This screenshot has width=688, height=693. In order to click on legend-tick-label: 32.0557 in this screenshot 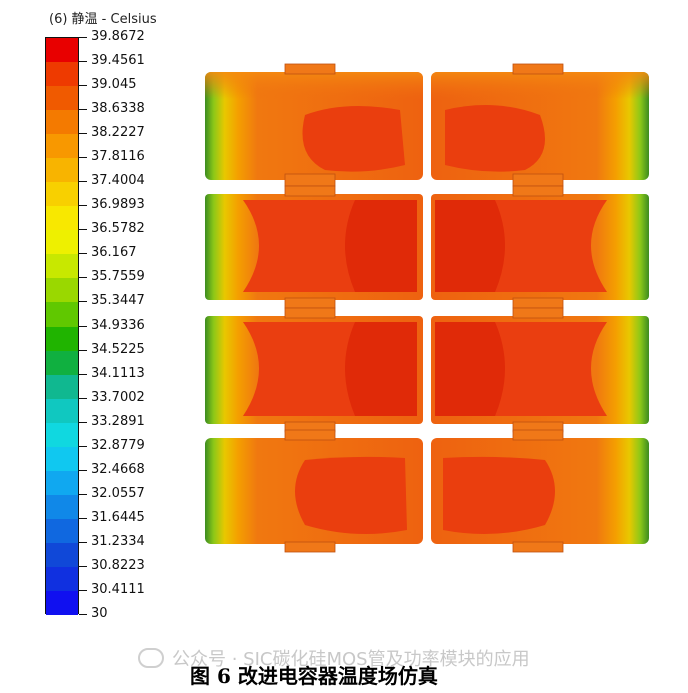, I will do `click(118, 493)`.